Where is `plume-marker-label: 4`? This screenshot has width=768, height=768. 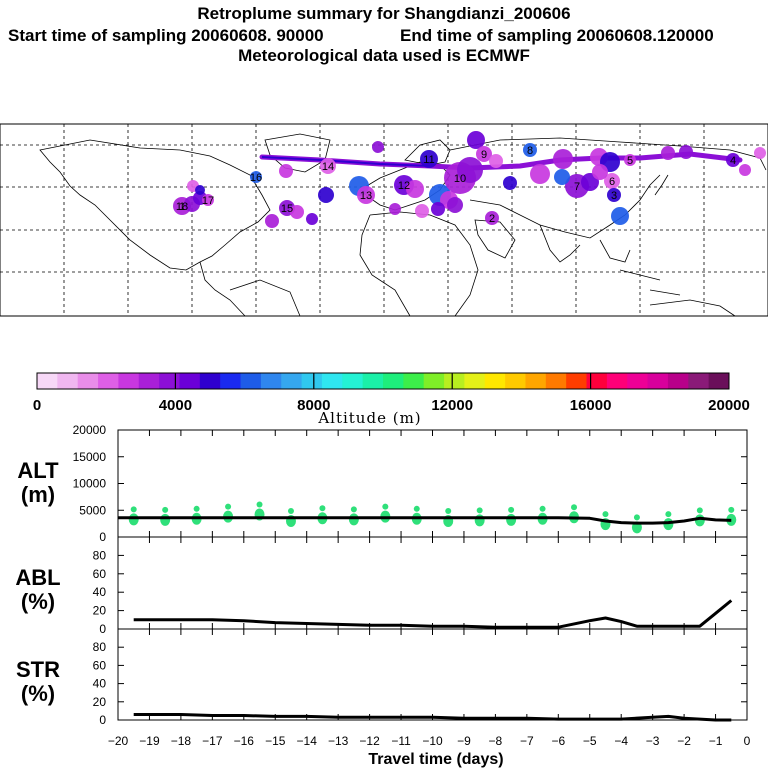
plume-marker-label: 4 is located at coordinates (733, 161).